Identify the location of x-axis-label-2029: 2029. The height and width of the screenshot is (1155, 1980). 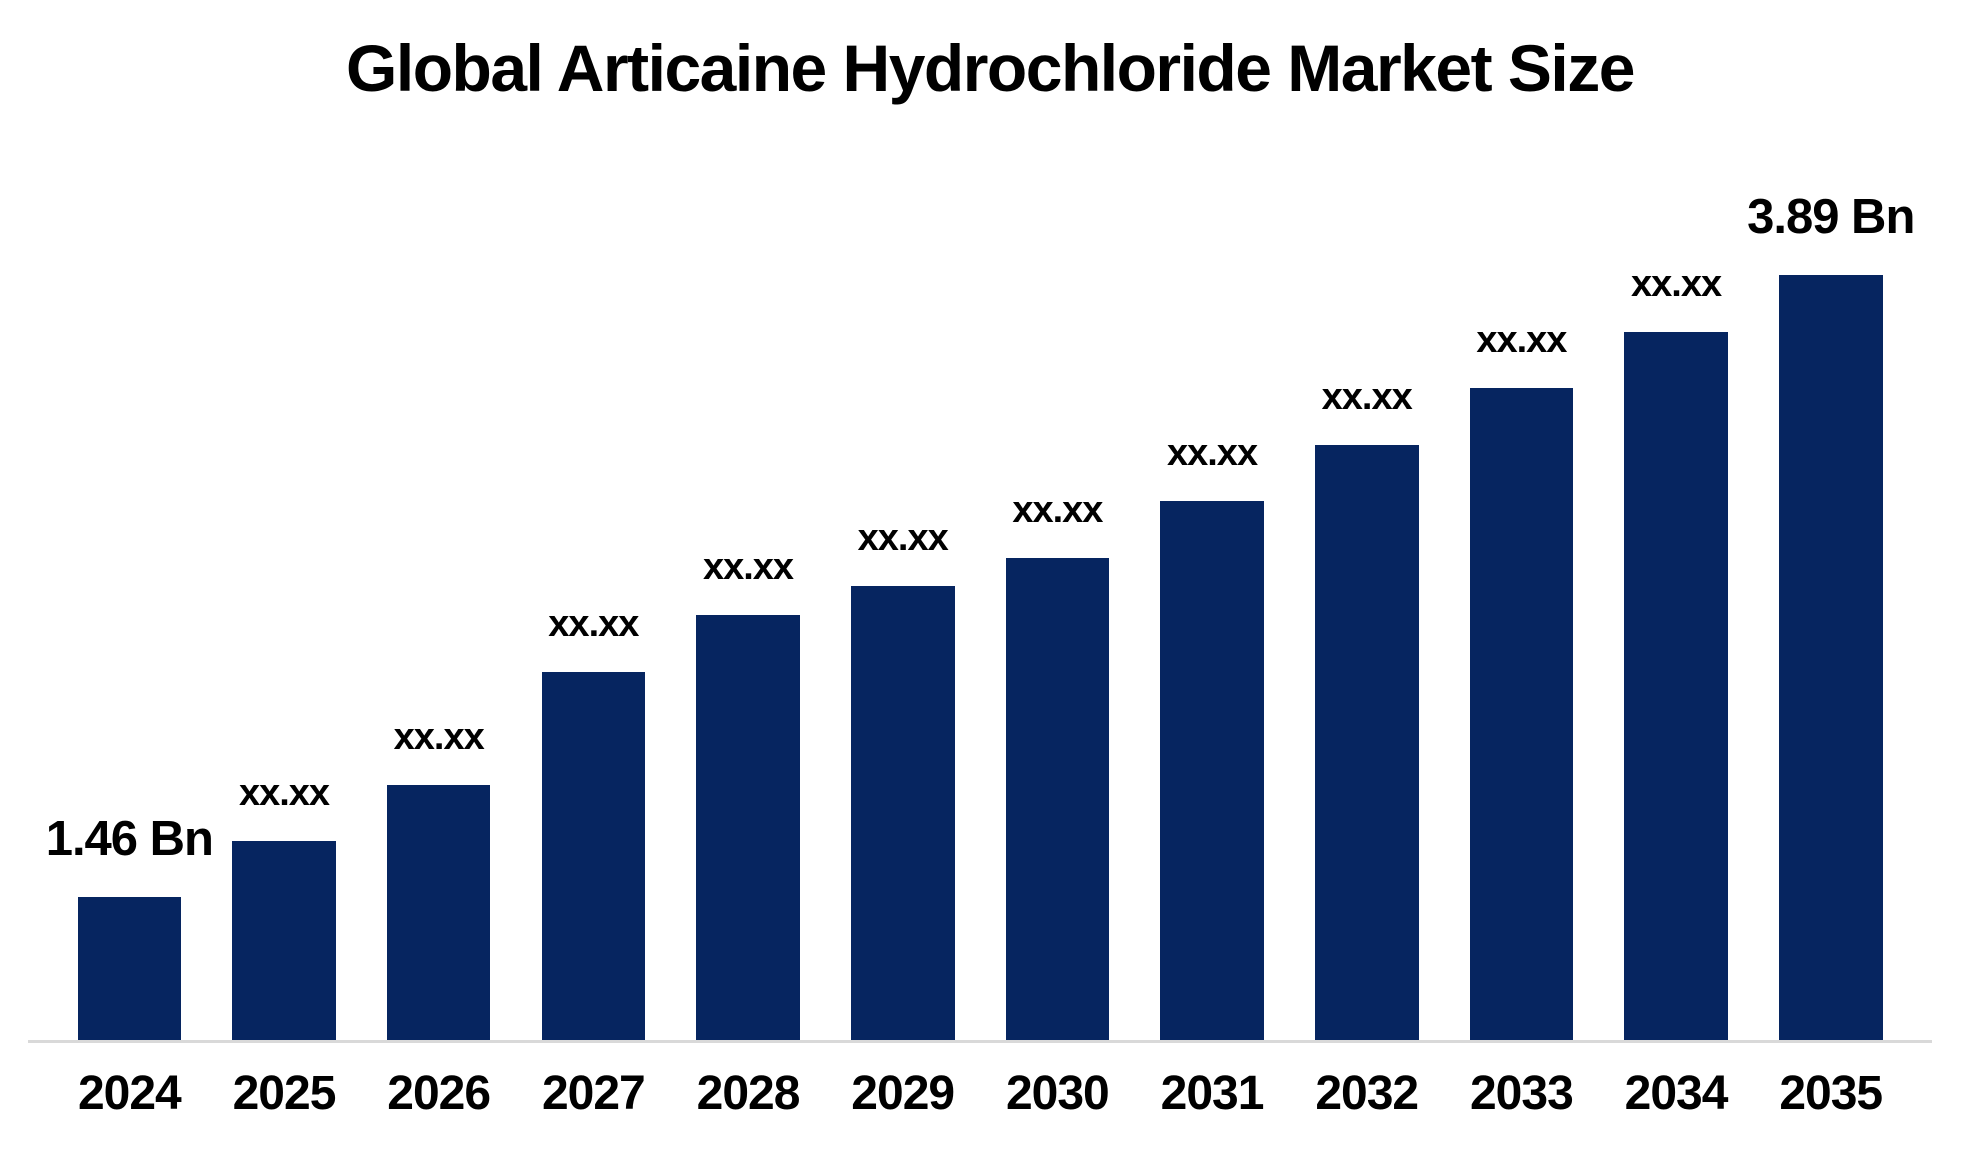
(903, 1093).